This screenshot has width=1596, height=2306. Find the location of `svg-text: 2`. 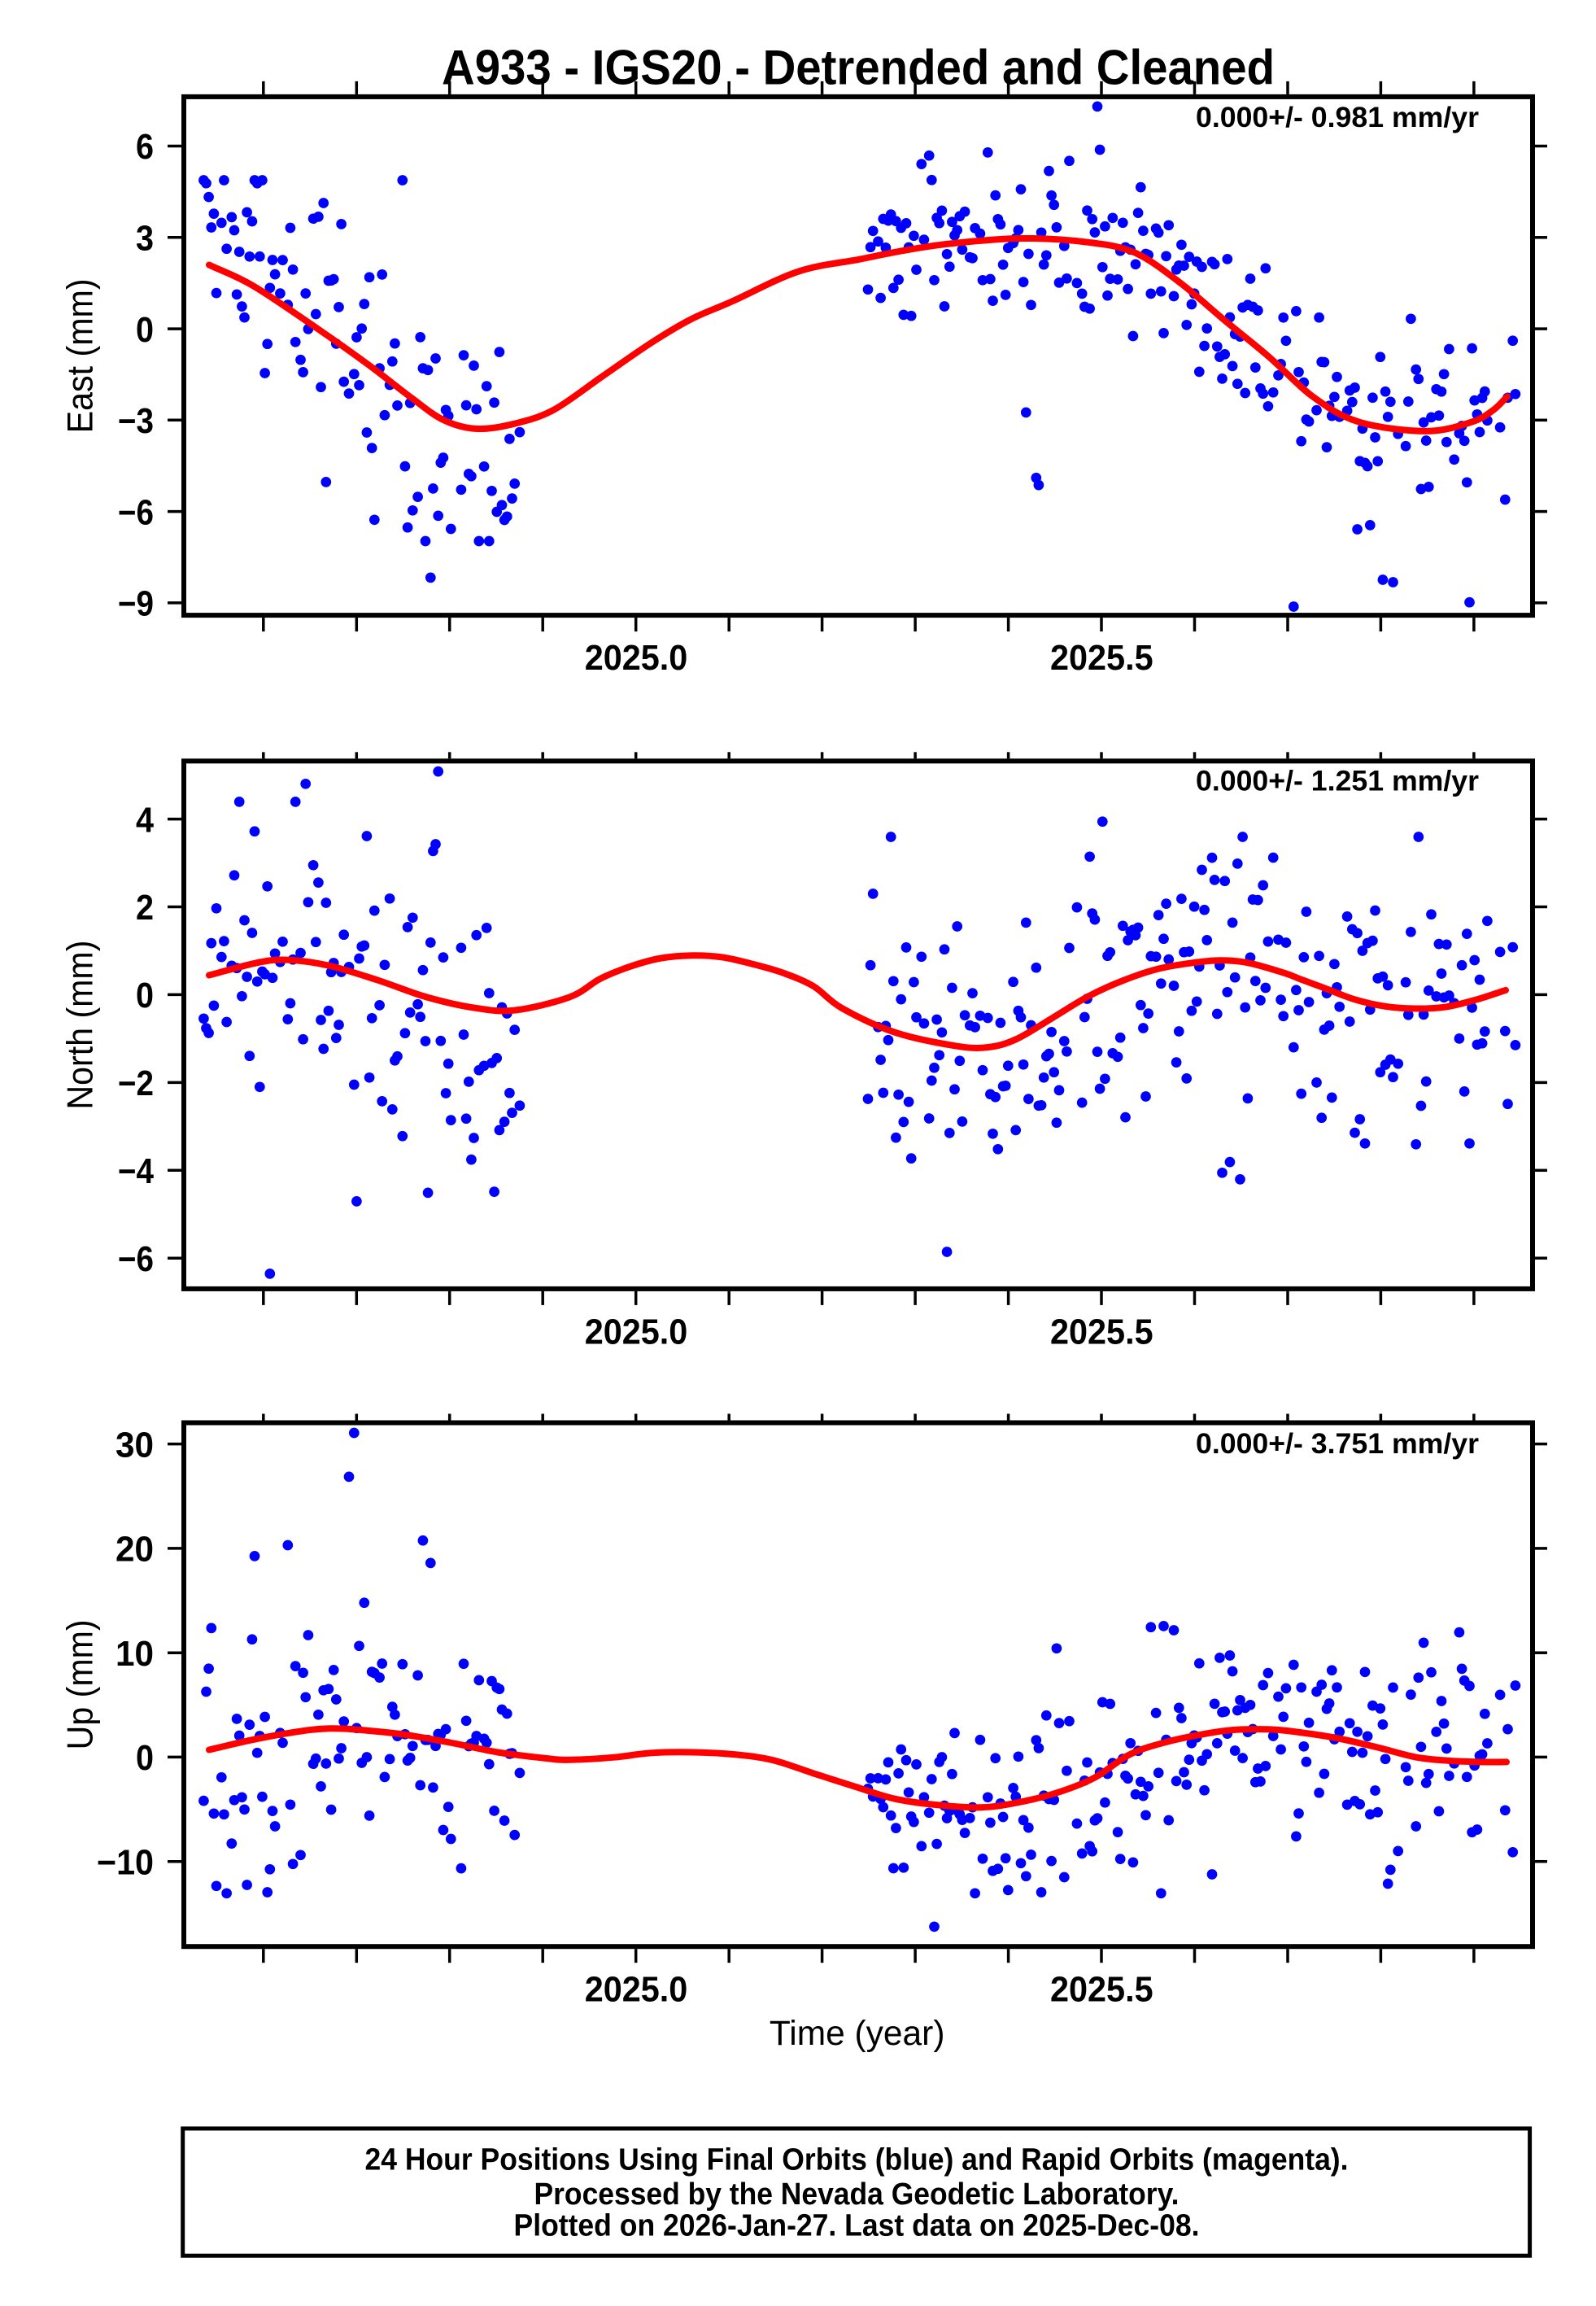

svg-text: 2 is located at coordinates (145, 908).